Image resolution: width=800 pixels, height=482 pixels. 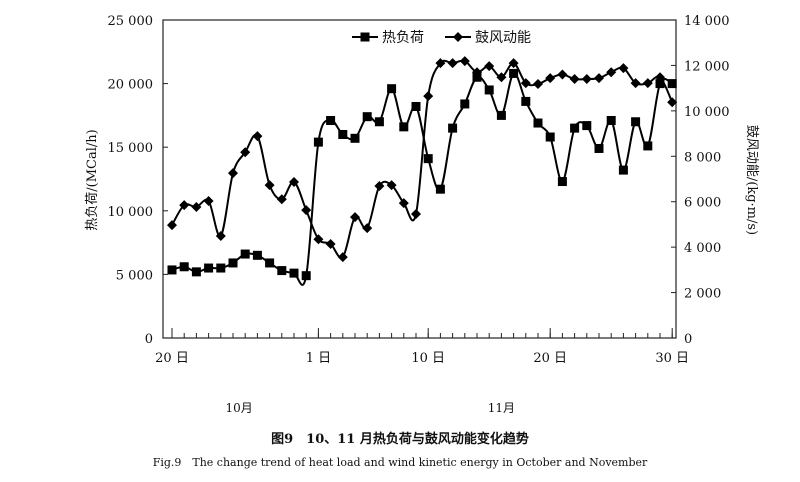 What do you see at coordinates (458, 37) in the screenshot?
I see `legend-marker` at bounding box center [458, 37].